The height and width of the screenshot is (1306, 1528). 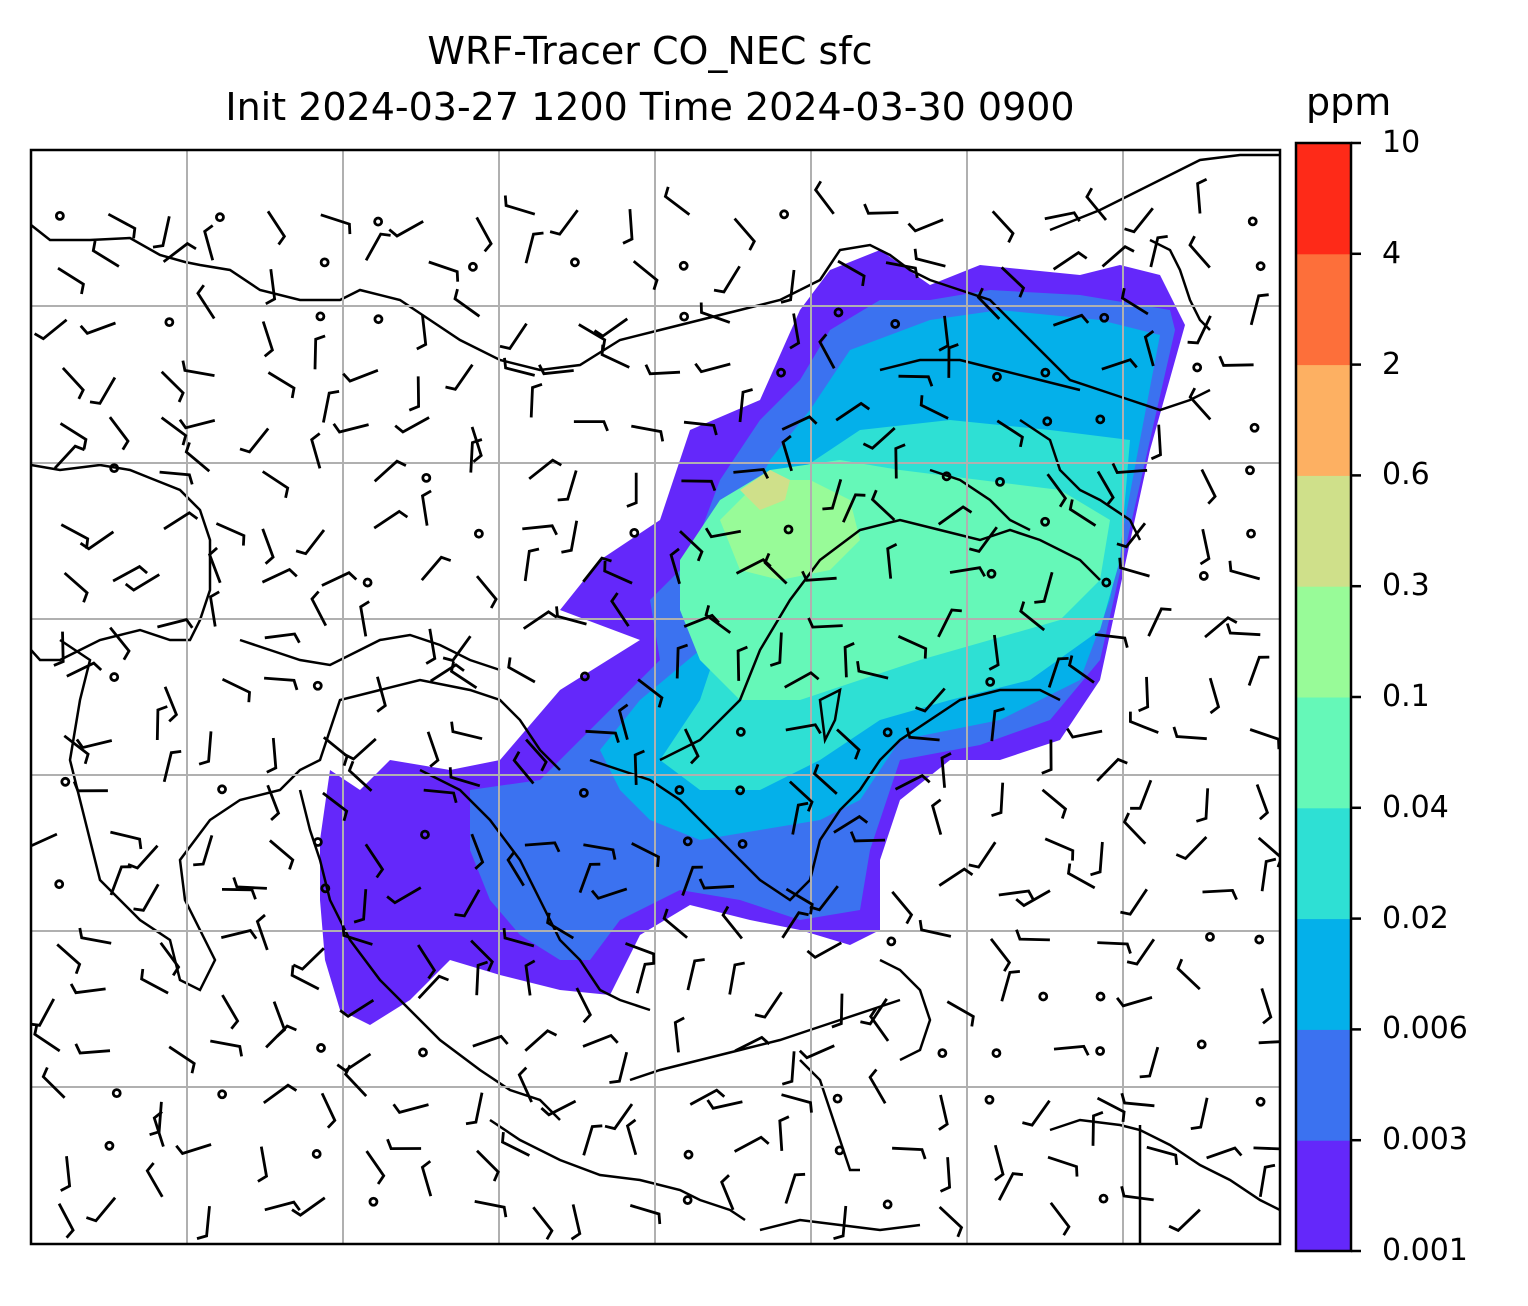 I want to click on colorbar, so click(x=1327, y=697).